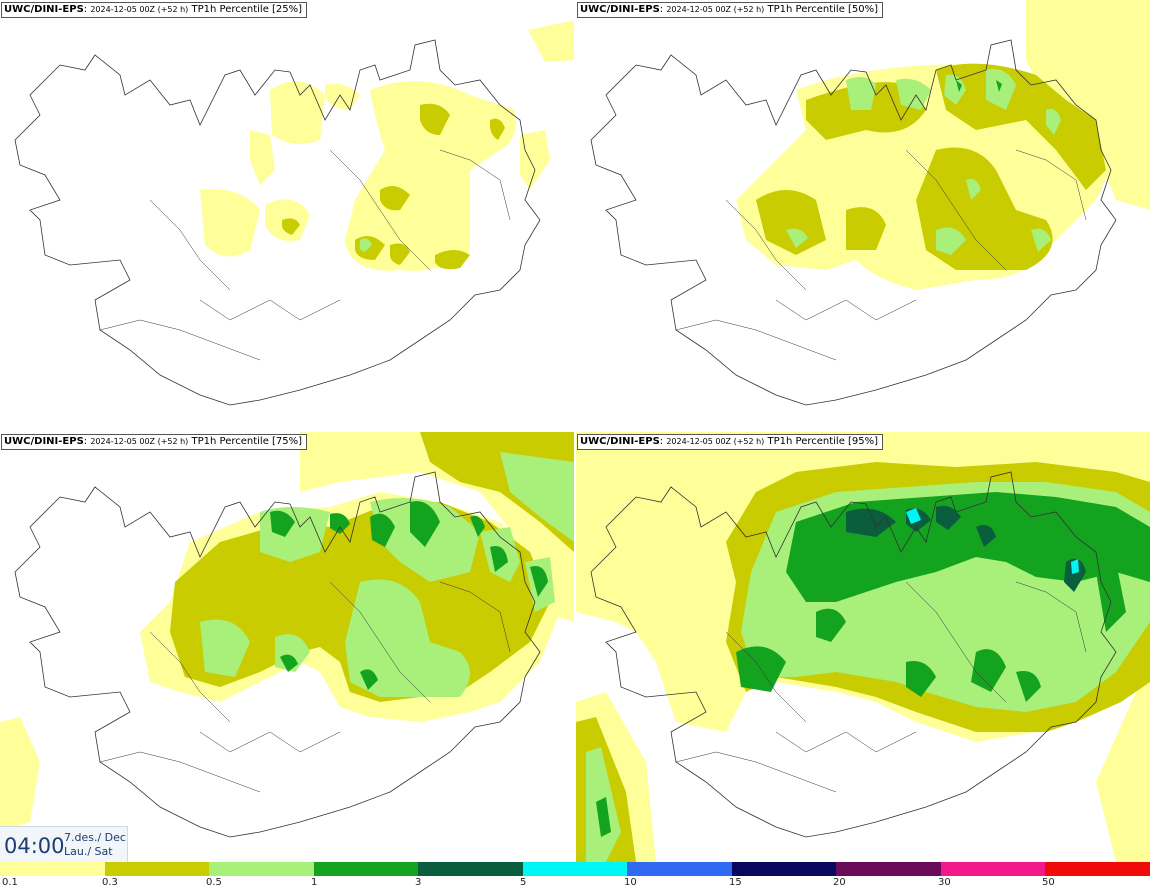 The width and height of the screenshot is (1150, 891). Describe the element at coordinates (314, 882) in the screenshot. I see `legend-tick-label: 1` at that location.